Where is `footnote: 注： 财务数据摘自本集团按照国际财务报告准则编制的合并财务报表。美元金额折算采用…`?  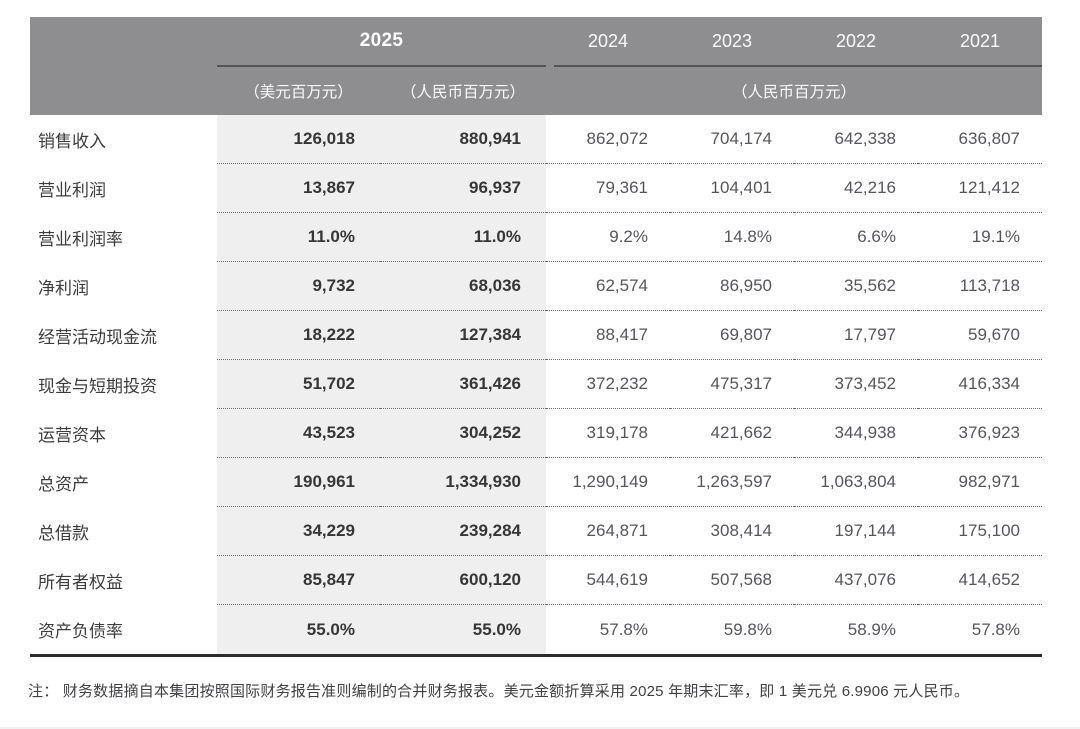 footnote: 注： 财务数据摘自本集团按照国际财务报告准则编制的合并财务报表。美元金额折算采用… is located at coordinates (499, 691).